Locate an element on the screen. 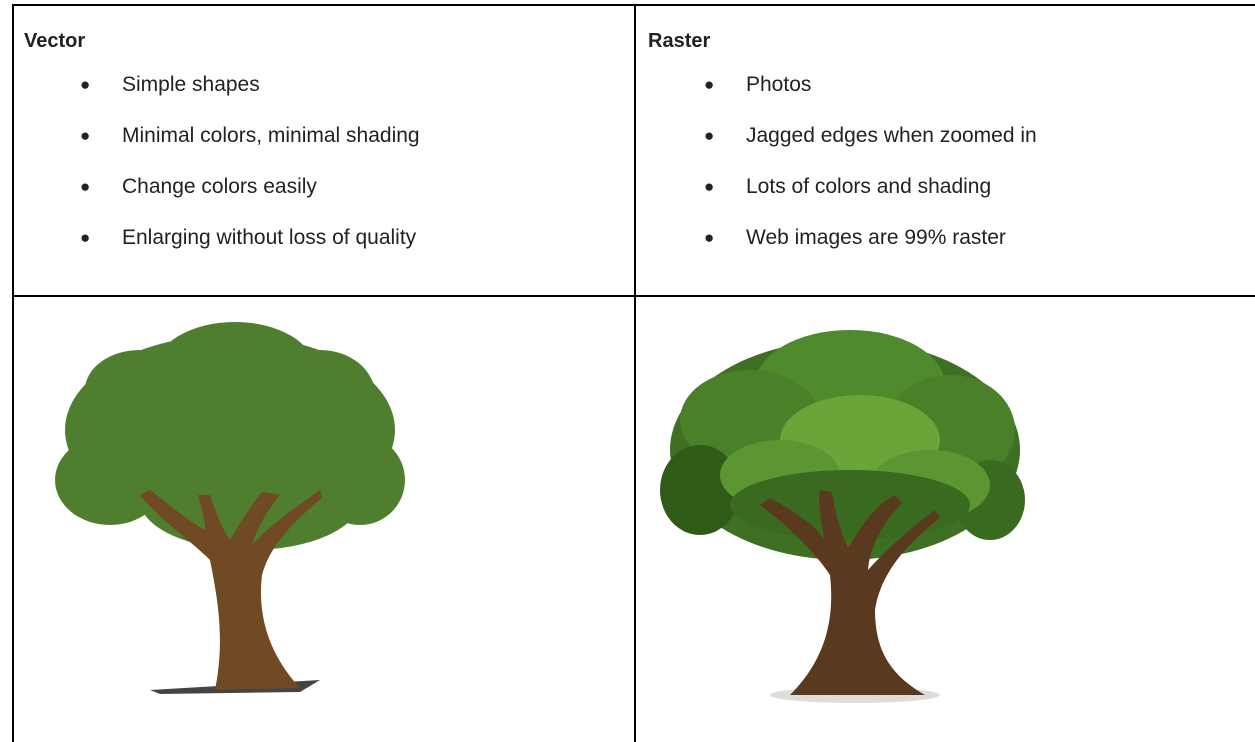 The height and width of the screenshot is (742, 1255). bullet-item: Change colors easily is located at coordinates (222, 200).